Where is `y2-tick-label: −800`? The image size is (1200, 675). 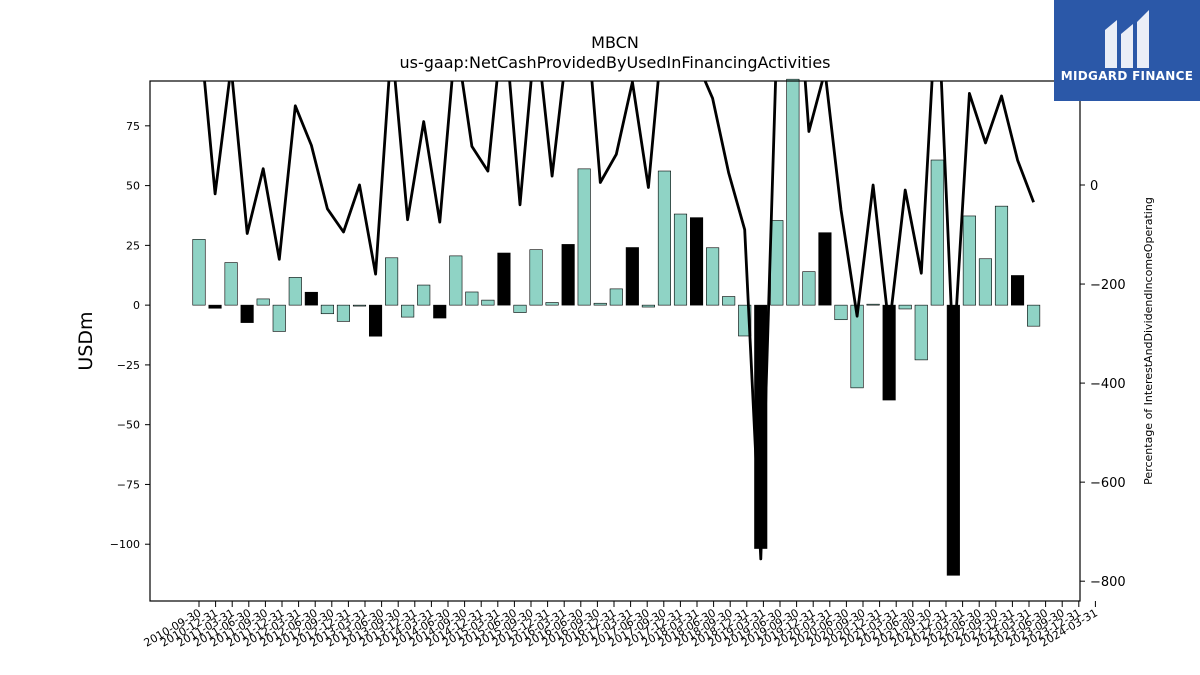
y2-tick-label: −800 is located at coordinates (1108, 582).